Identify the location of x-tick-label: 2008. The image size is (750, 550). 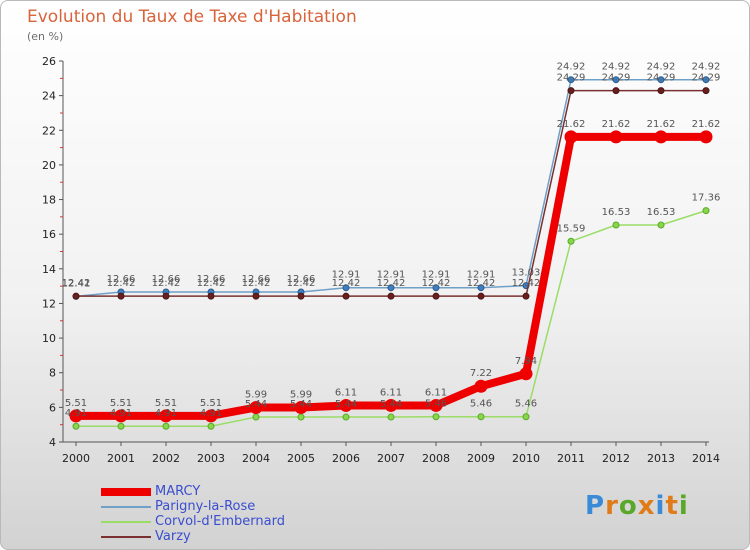
(436, 458).